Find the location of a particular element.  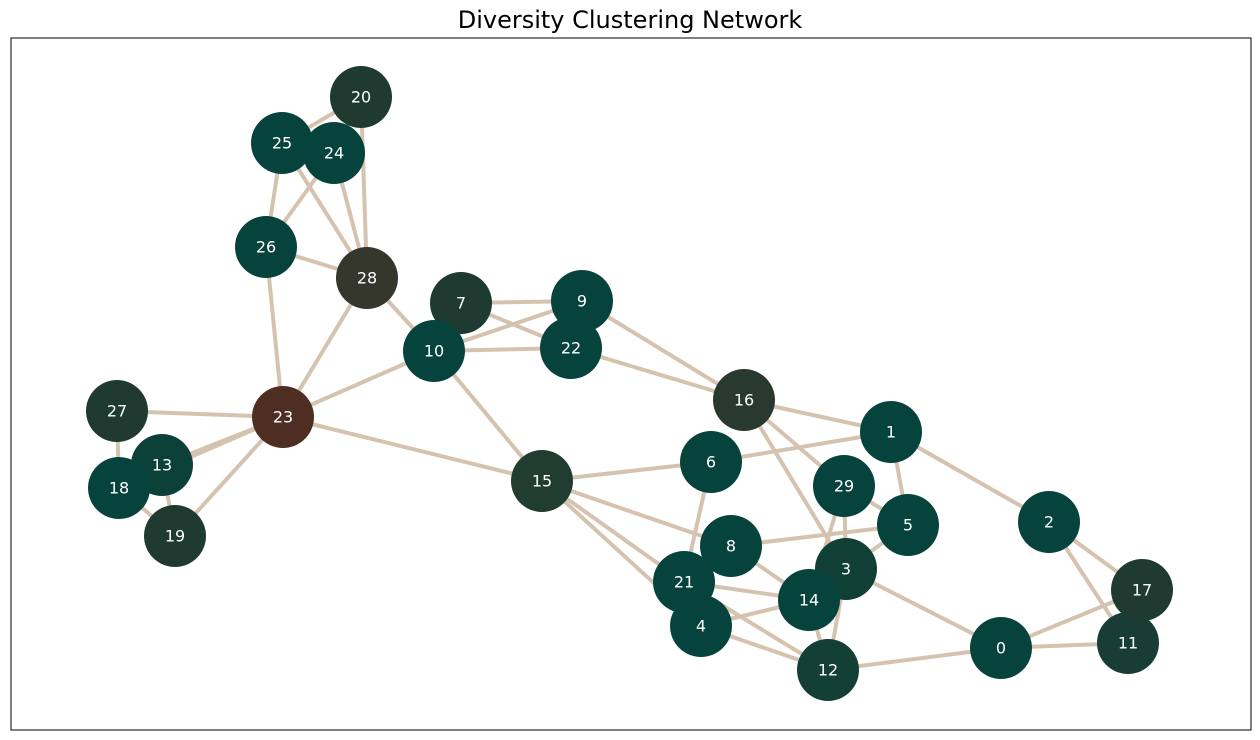

node-label: 18 is located at coordinates (119, 488).